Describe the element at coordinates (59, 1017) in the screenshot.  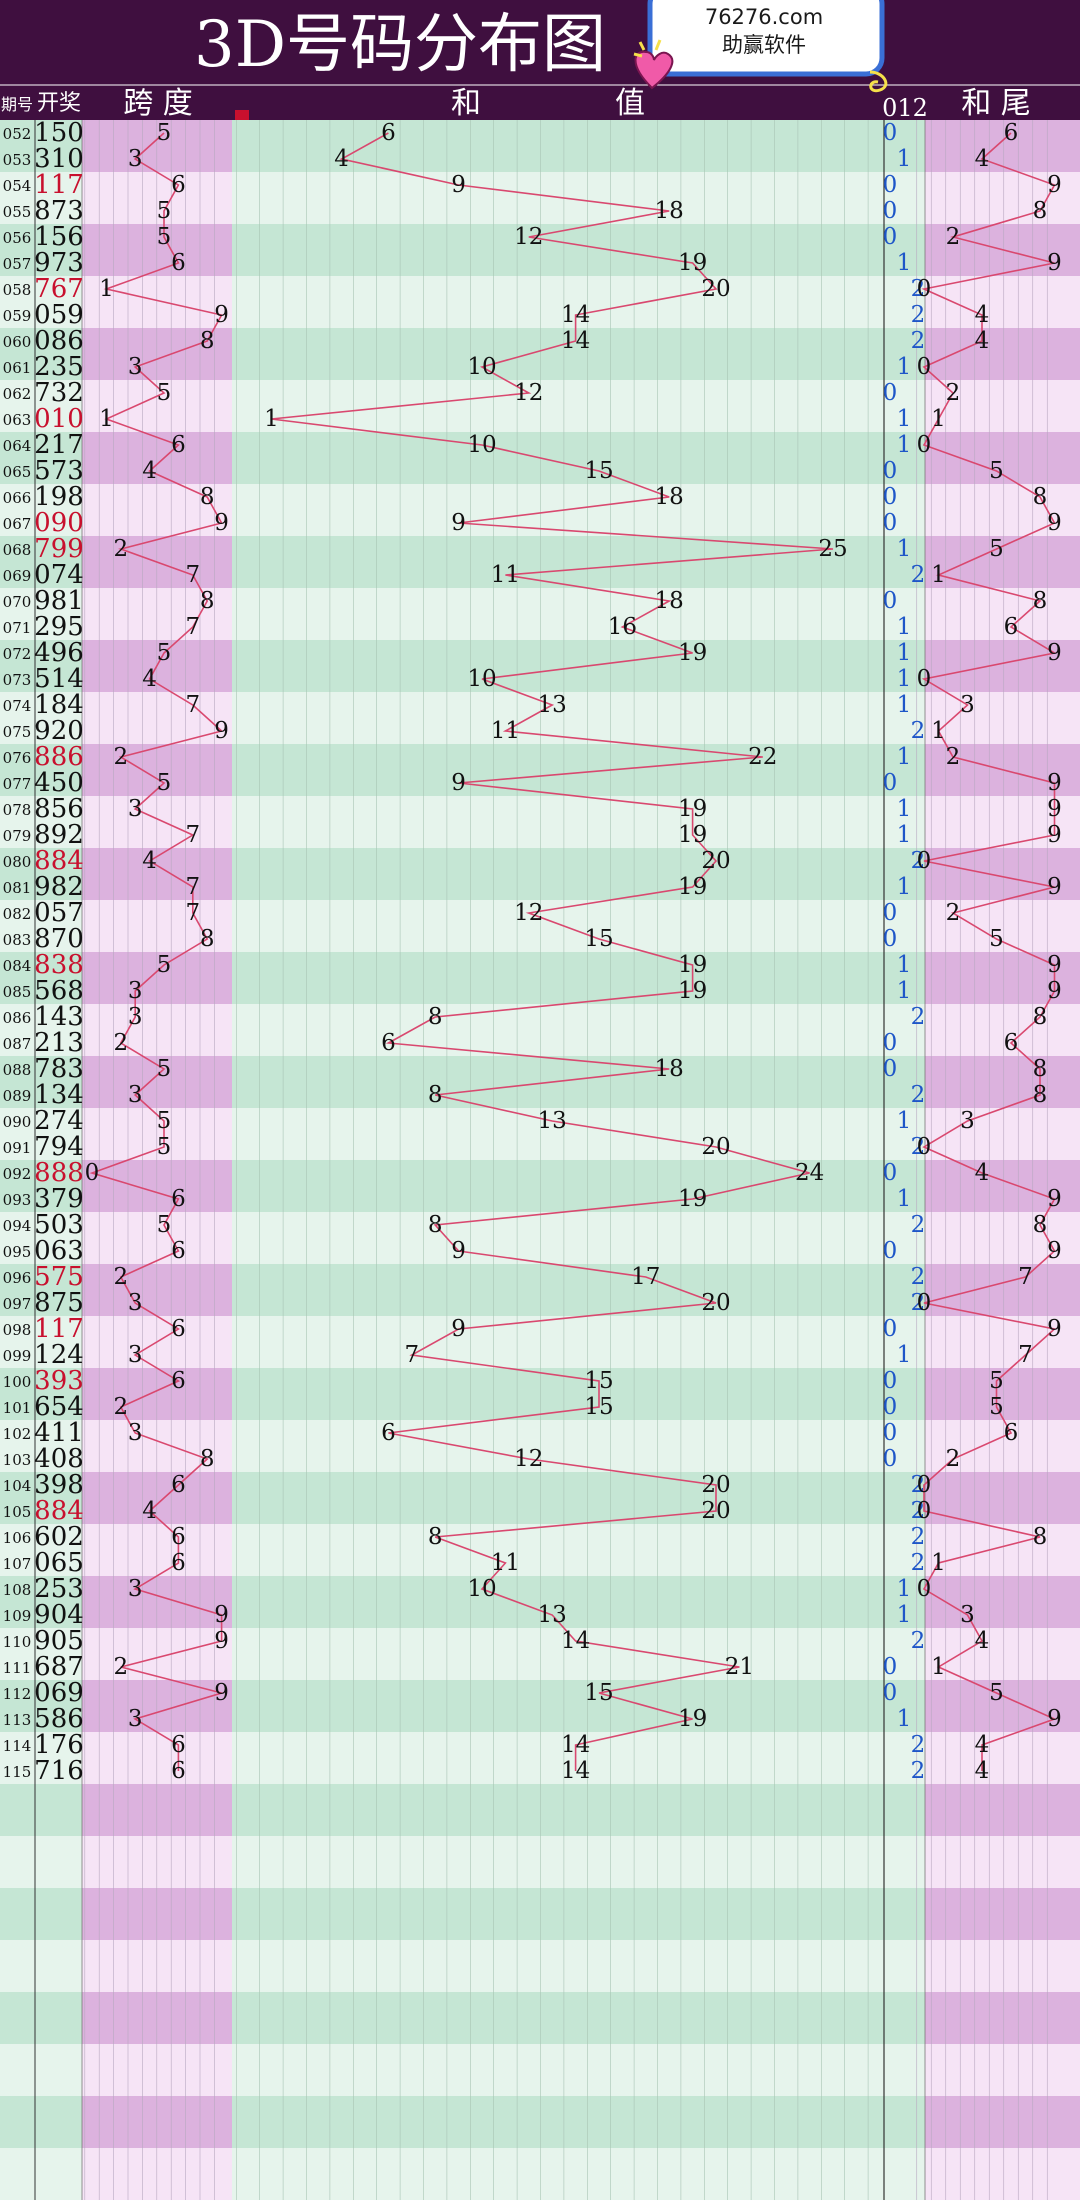
I see `draw-number: 143` at that location.